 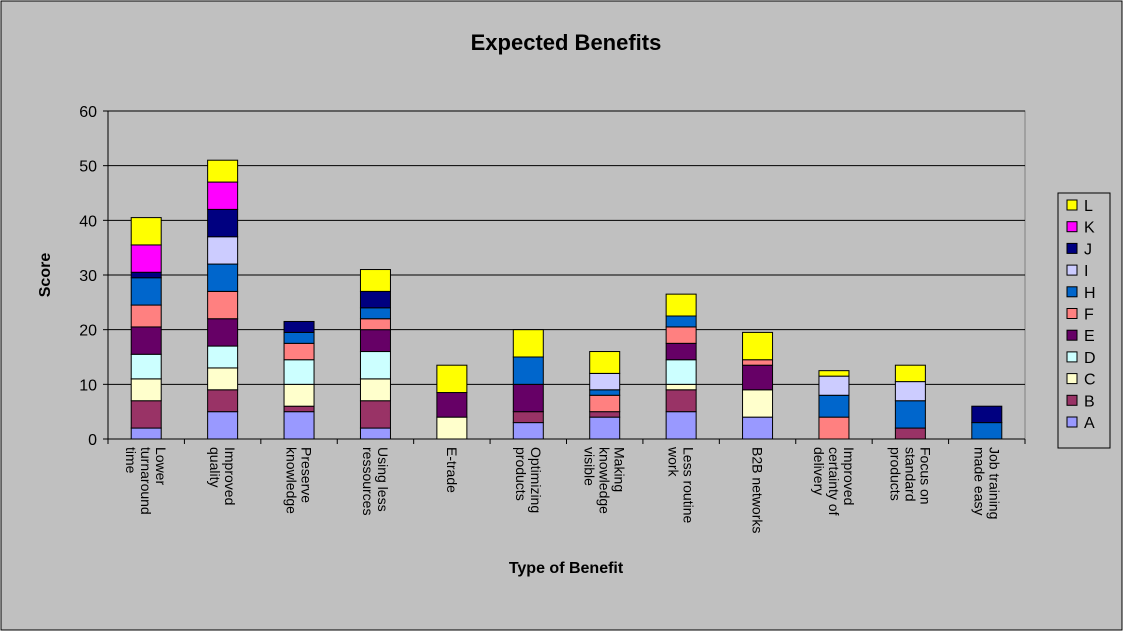 What do you see at coordinates (1090, 293) in the screenshot?
I see `legend-label: H` at bounding box center [1090, 293].